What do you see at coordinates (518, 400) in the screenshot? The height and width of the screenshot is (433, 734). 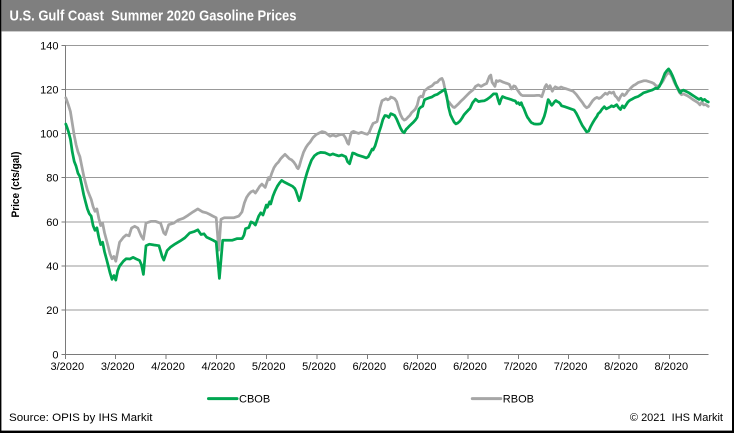 I see `svg-text: RBOB` at bounding box center [518, 400].